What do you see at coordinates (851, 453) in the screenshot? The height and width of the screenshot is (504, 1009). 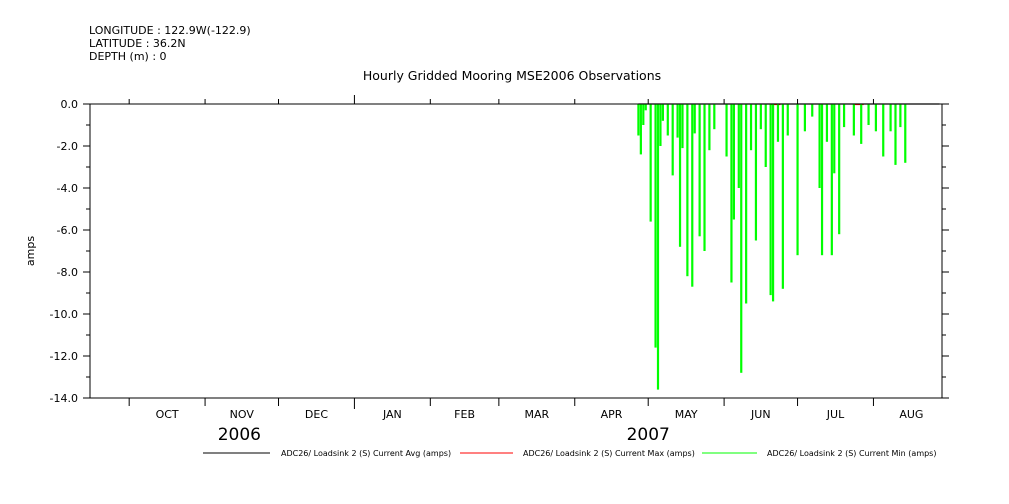 I see `legend-label: ADC26/ Loadsink 2 (S) Current Min (amps)` at bounding box center [851, 453].